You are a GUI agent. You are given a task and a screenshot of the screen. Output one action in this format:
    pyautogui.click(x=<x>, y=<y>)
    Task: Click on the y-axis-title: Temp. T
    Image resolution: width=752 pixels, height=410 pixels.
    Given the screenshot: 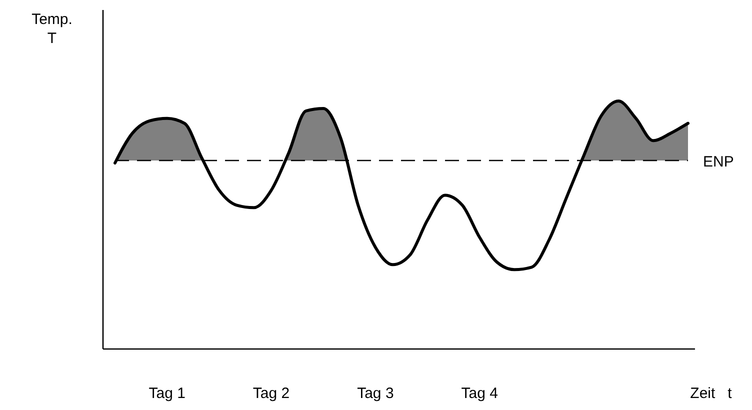 What is the action you would take?
    pyautogui.click(x=52, y=29)
    